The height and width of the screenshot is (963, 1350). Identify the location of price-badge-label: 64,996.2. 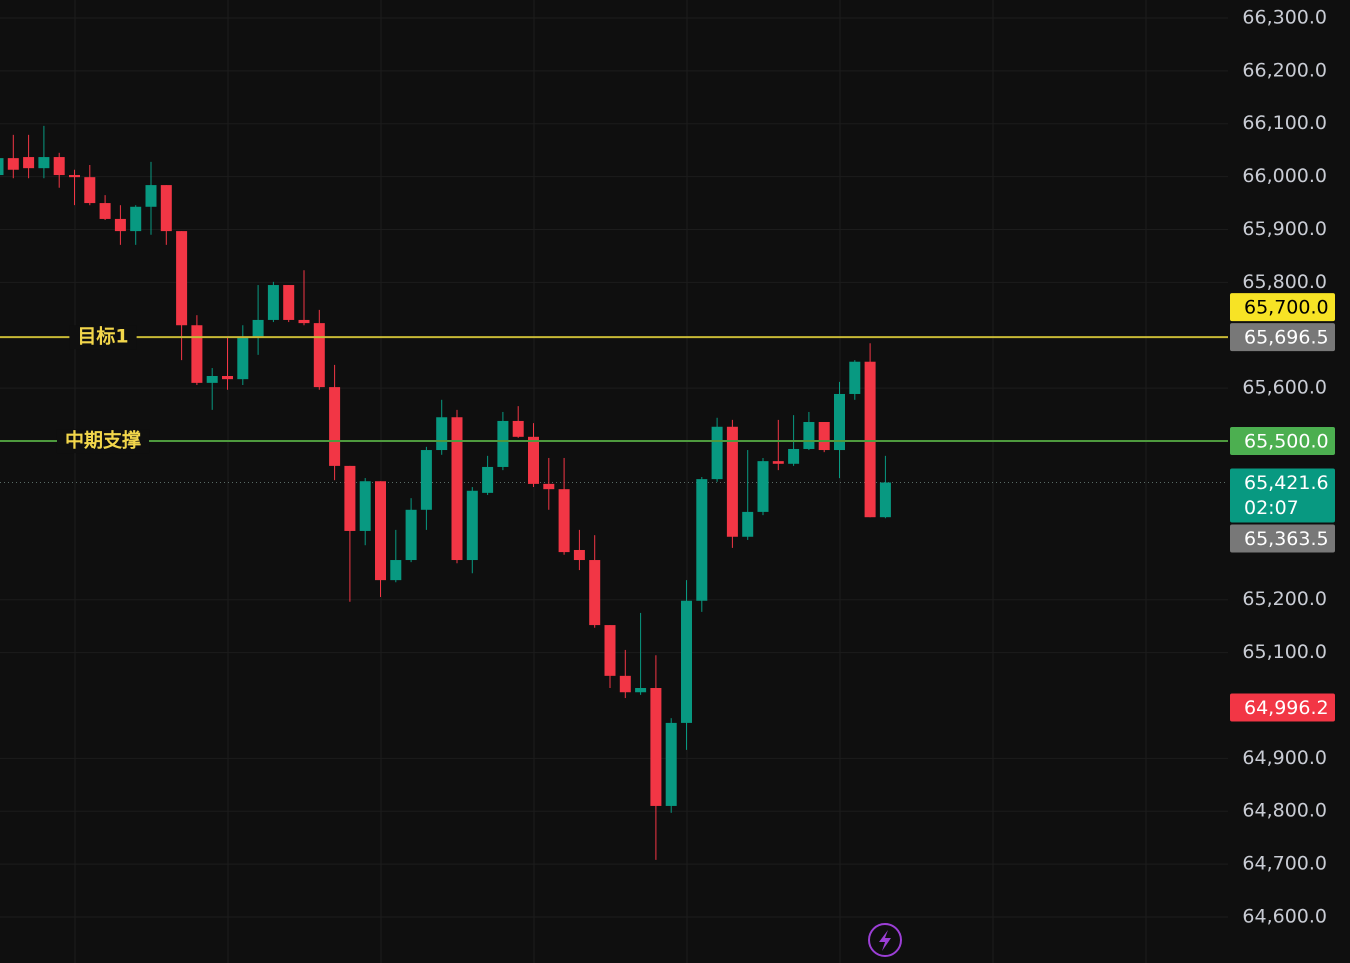
(1286, 708).